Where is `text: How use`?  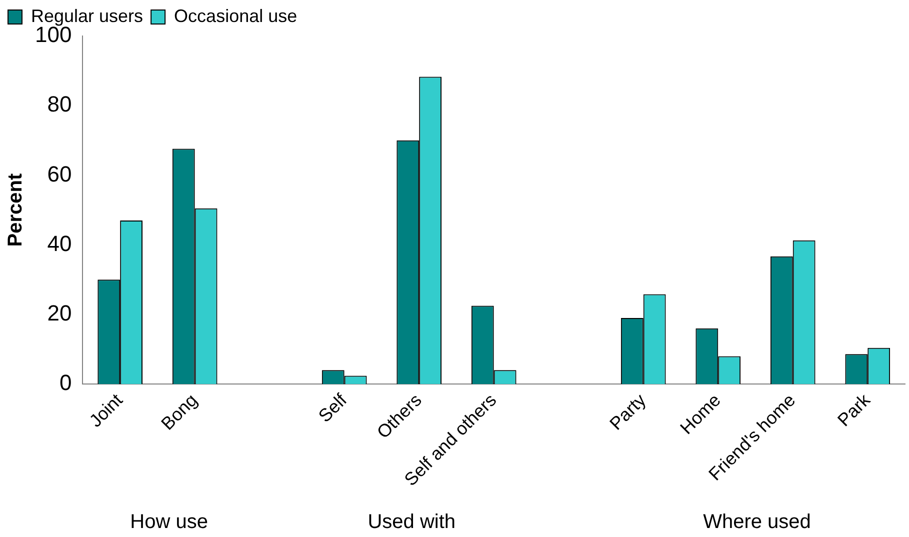 text: How use is located at coordinates (169, 522).